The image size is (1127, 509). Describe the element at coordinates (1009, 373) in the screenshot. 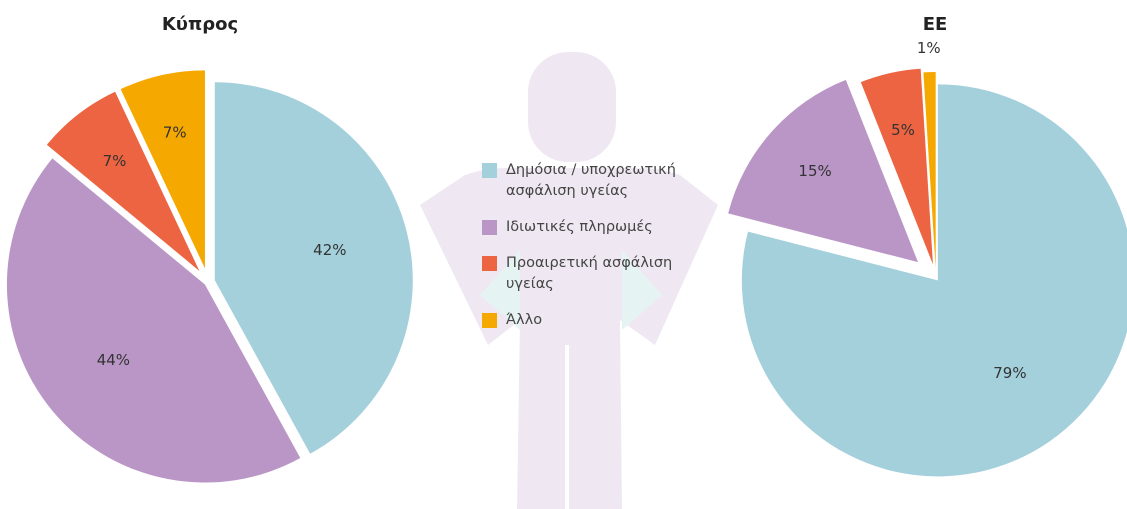

I see `data-label: 79%` at that location.